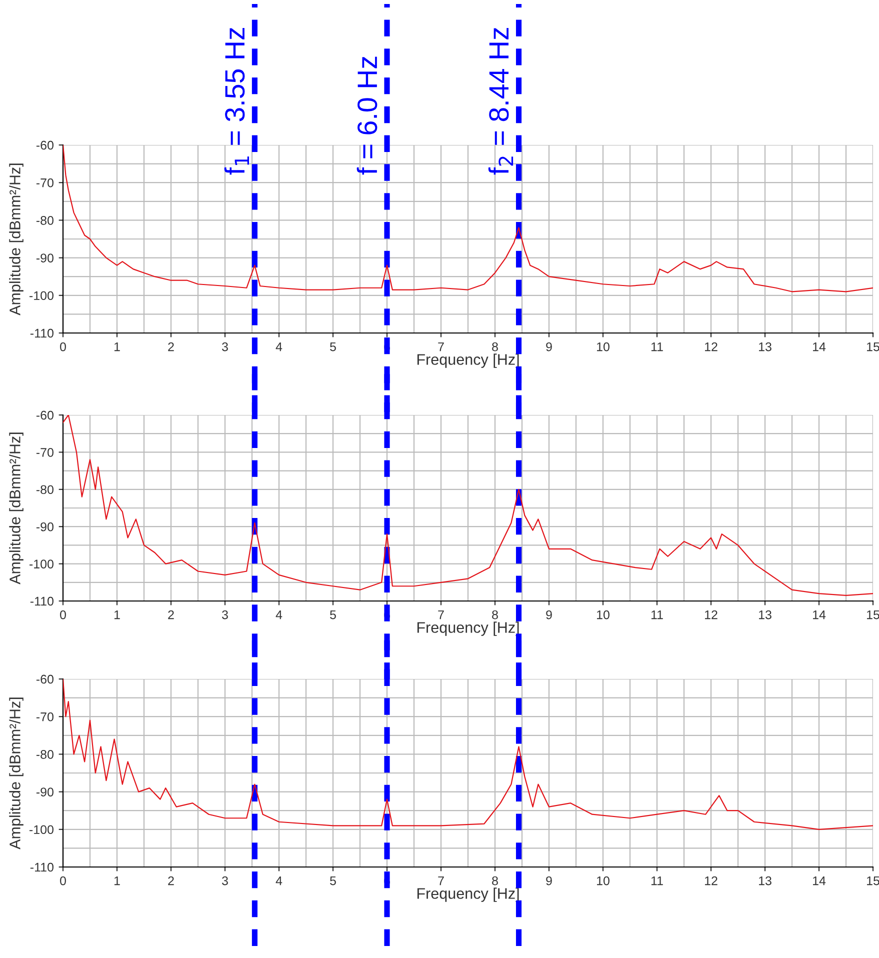 Image resolution: width=879 pixels, height=958 pixels. What do you see at coordinates (501, 101) in the screenshot?
I see `ref-line-label: f$_{2}$ = 8.44 Hz` at bounding box center [501, 101].